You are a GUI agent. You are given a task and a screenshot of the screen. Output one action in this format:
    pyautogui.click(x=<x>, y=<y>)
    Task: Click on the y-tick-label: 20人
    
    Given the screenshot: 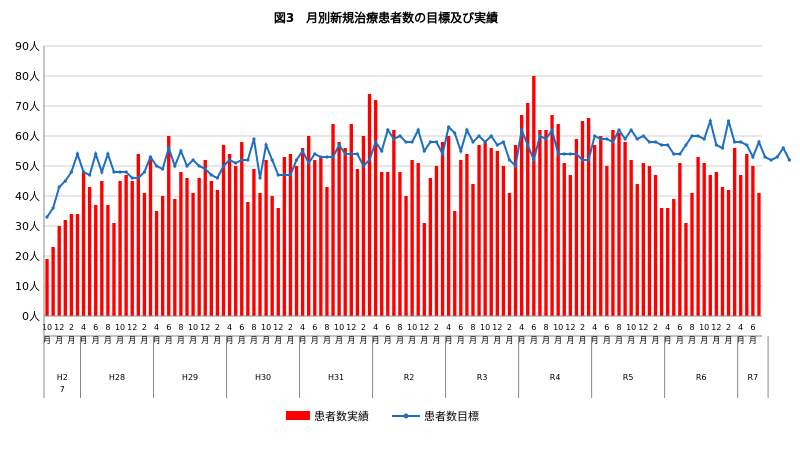 What is the action you would take?
    pyautogui.click(x=27, y=256)
    